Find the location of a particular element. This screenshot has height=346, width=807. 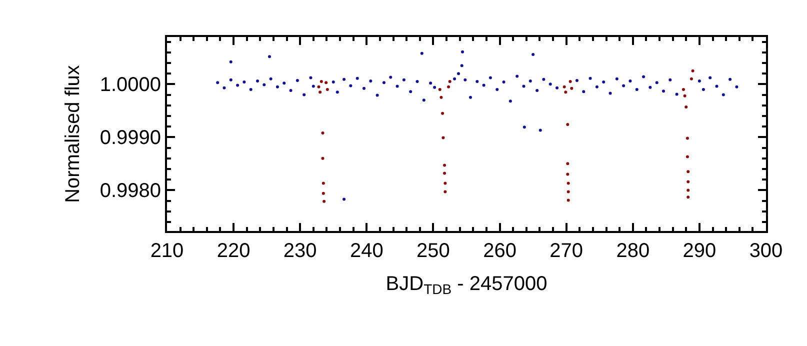

x-tick-label: 290 is located at coordinates (699, 251).